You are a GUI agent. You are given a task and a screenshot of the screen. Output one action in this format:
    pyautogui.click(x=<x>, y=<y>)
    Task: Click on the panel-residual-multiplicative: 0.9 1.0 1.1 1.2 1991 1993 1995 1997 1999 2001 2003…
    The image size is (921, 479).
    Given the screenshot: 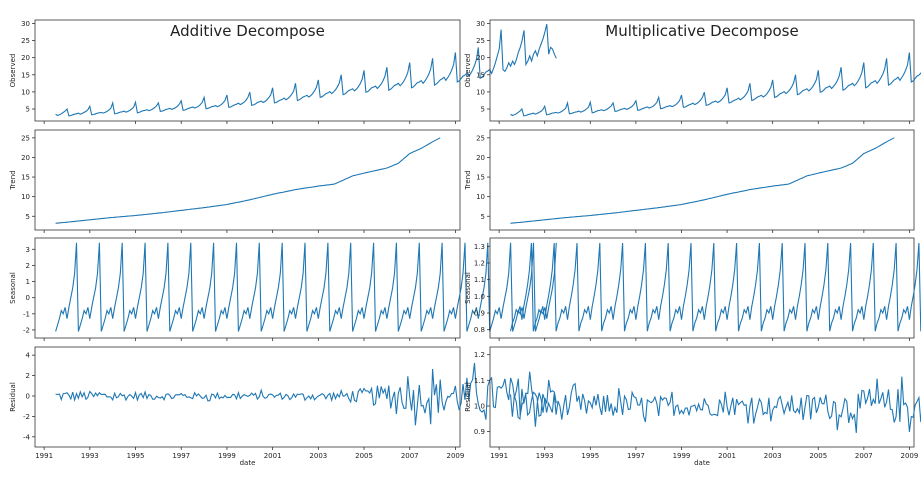 What is the action you would take?
    pyautogui.click(x=692, y=403)
    